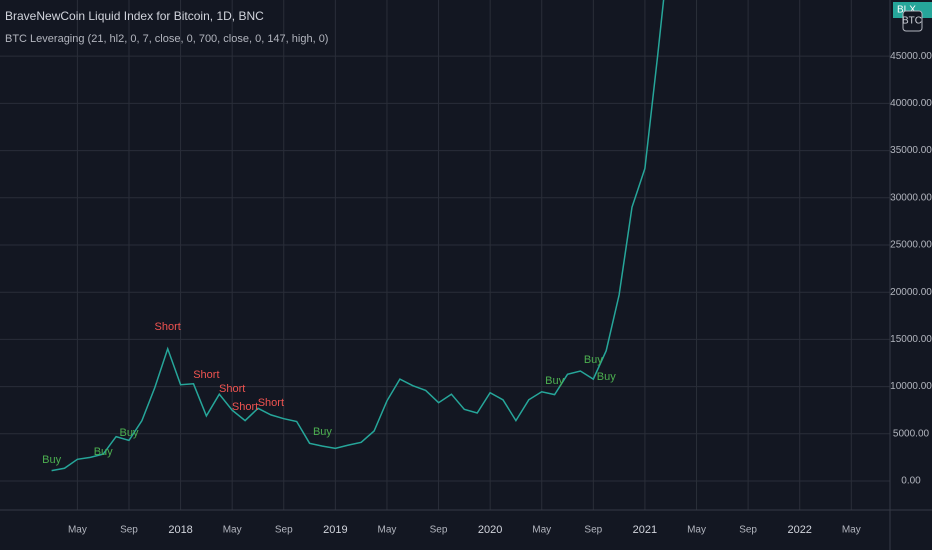 Image resolution: width=932 pixels, height=550 pixels. I want to click on y-tick-label: 35000.00, so click(911, 150).